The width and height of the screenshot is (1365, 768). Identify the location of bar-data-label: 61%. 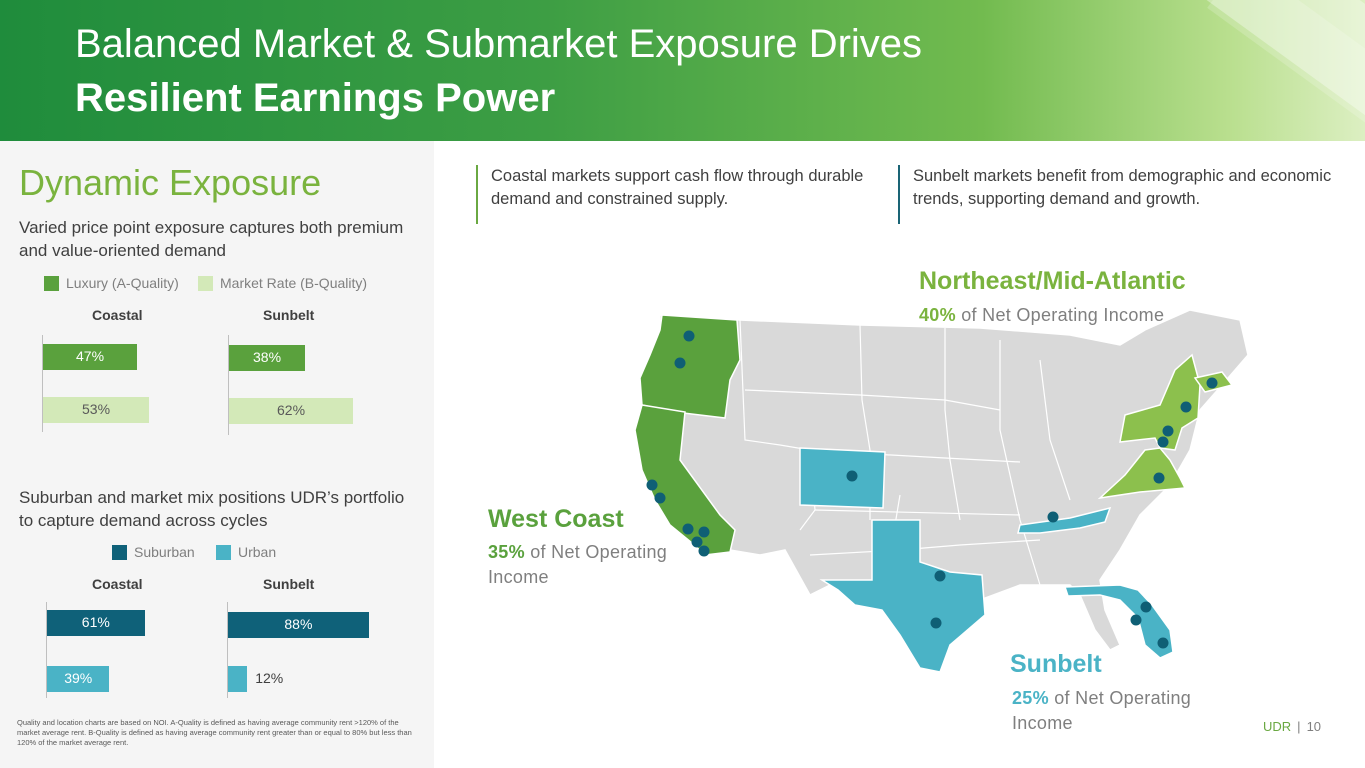
(95, 622).